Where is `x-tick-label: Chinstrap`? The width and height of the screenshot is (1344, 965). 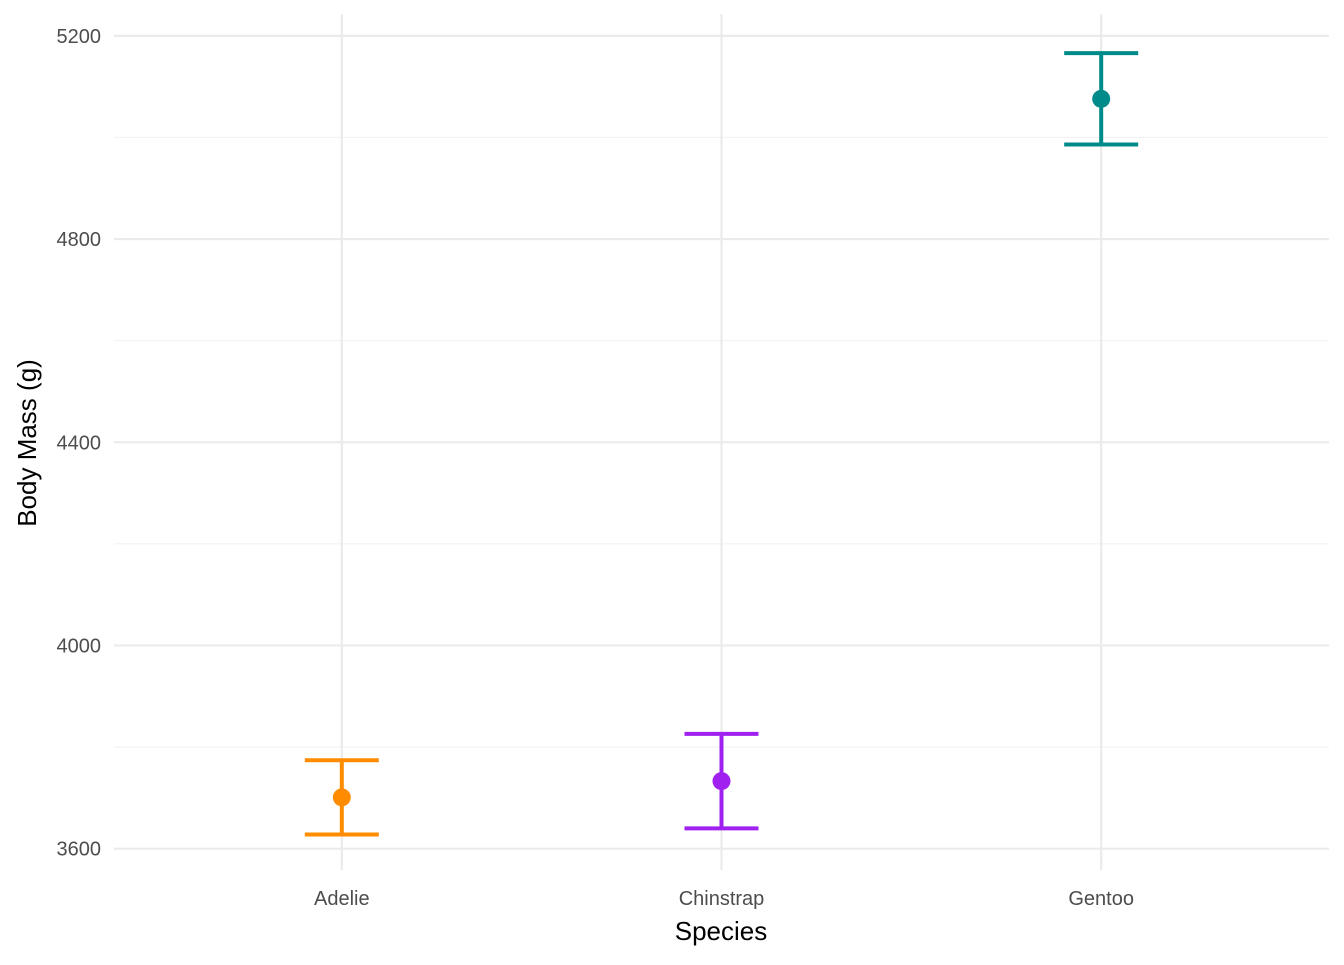 x-tick-label: Chinstrap is located at coordinates (722, 899).